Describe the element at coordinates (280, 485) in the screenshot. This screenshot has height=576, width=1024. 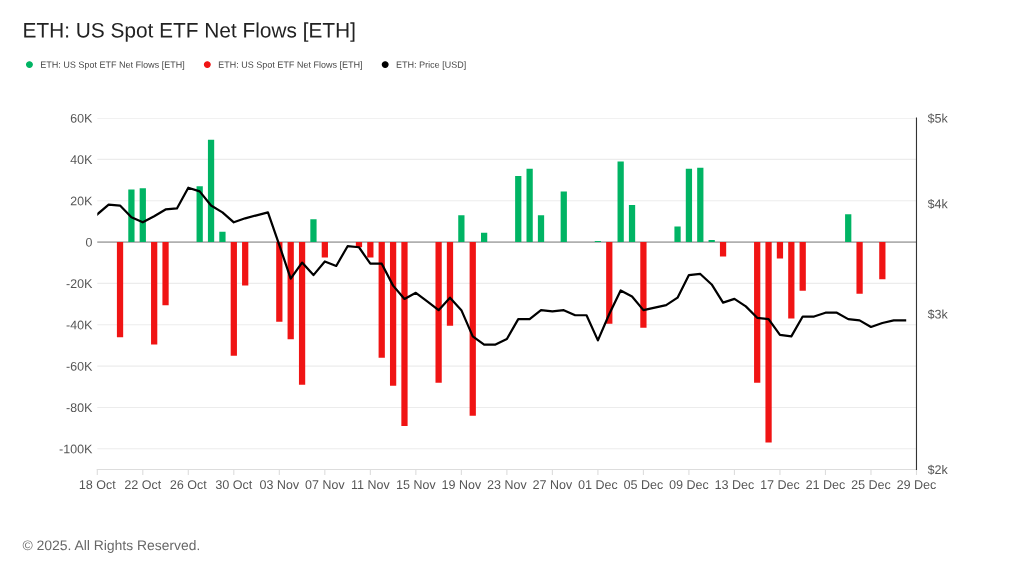
I see `x-tick-label: 03 Nov` at that location.